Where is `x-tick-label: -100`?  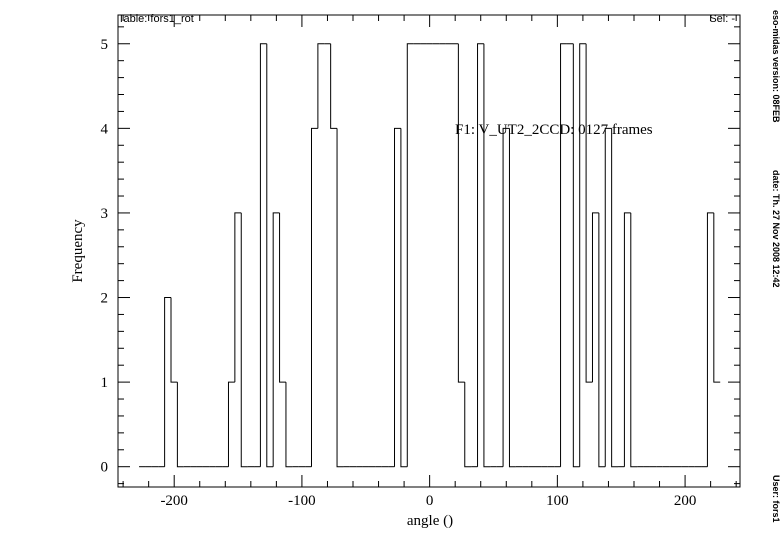
x-tick-label: -100 is located at coordinates (302, 501).